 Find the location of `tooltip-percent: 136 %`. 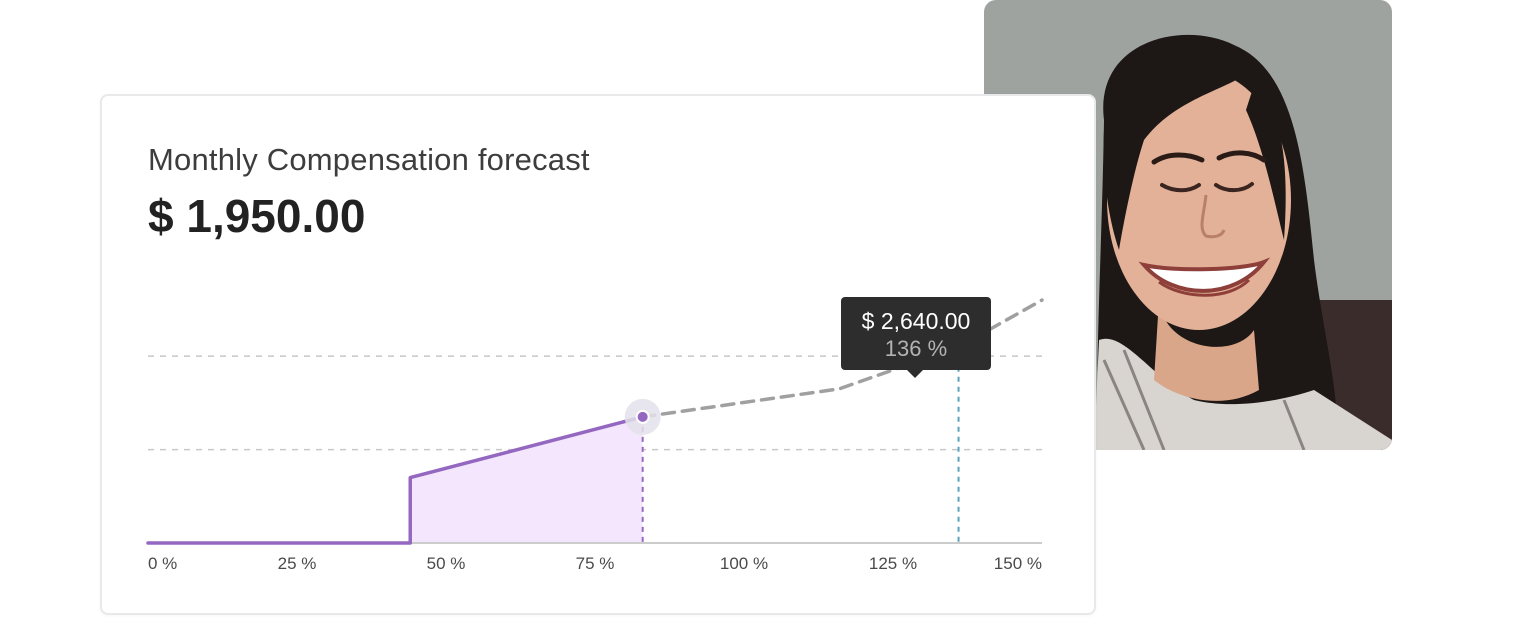

tooltip-percent: 136 % is located at coordinates (916, 348).